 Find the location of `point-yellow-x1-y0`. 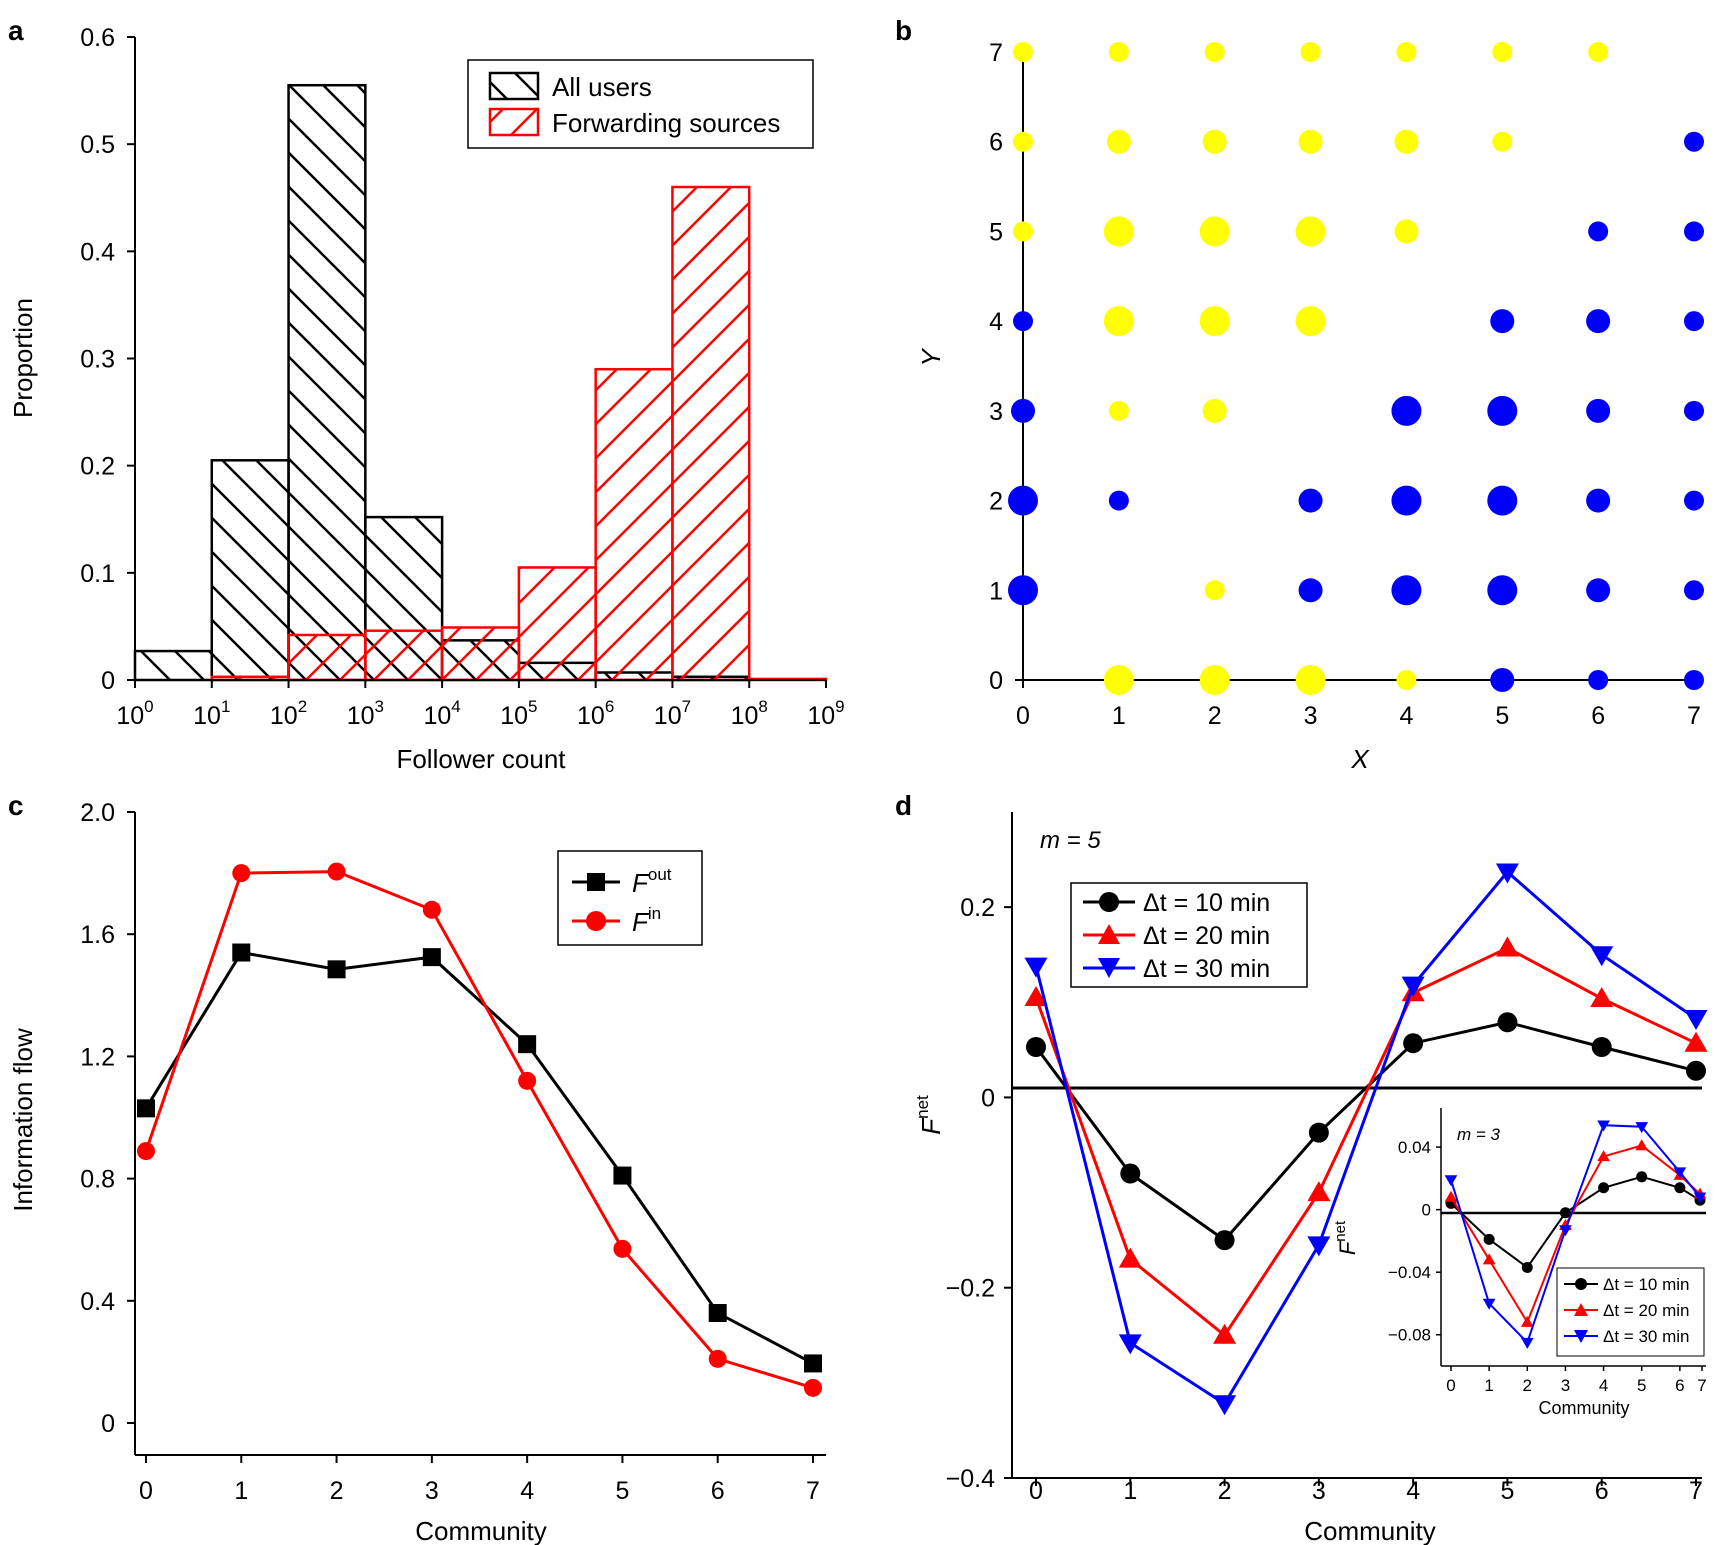

point-yellow-x1-y0 is located at coordinates (1118, 680).